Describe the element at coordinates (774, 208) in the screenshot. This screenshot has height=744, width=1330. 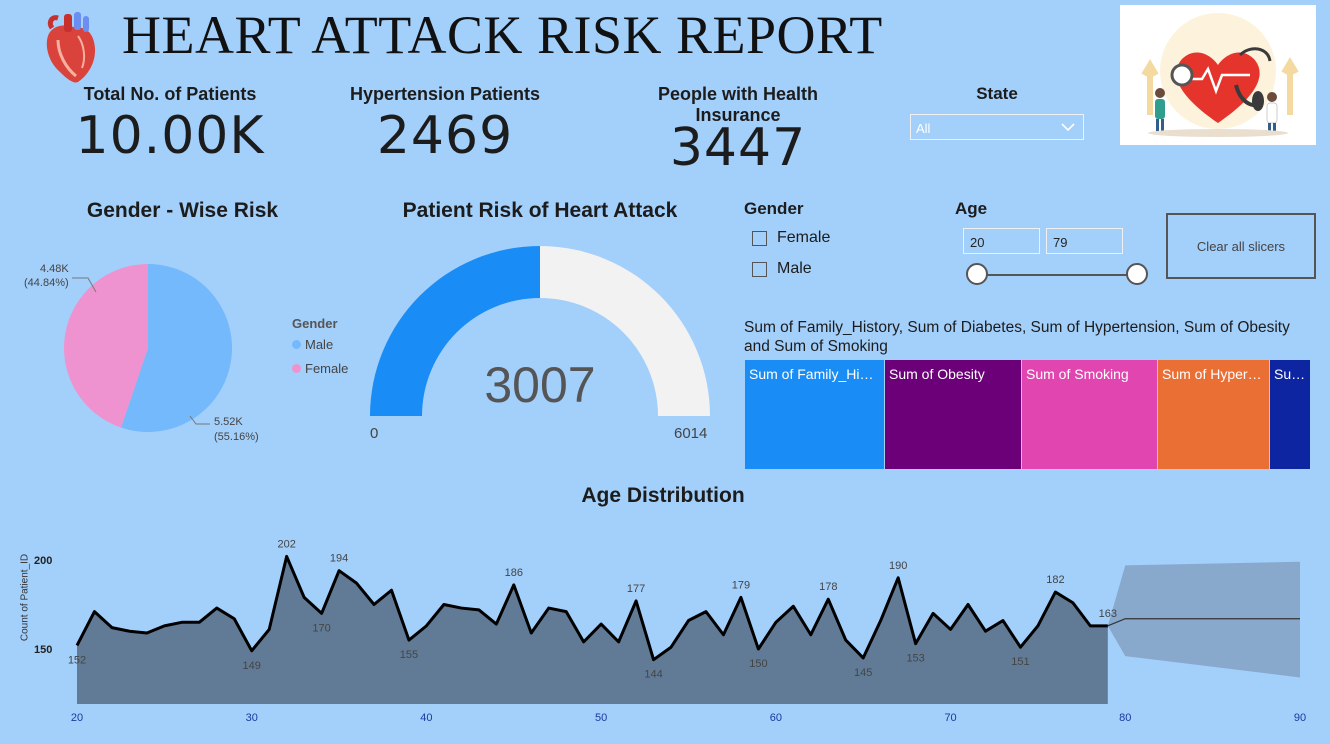
I see `gender-slicer-title: Gender` at that location.